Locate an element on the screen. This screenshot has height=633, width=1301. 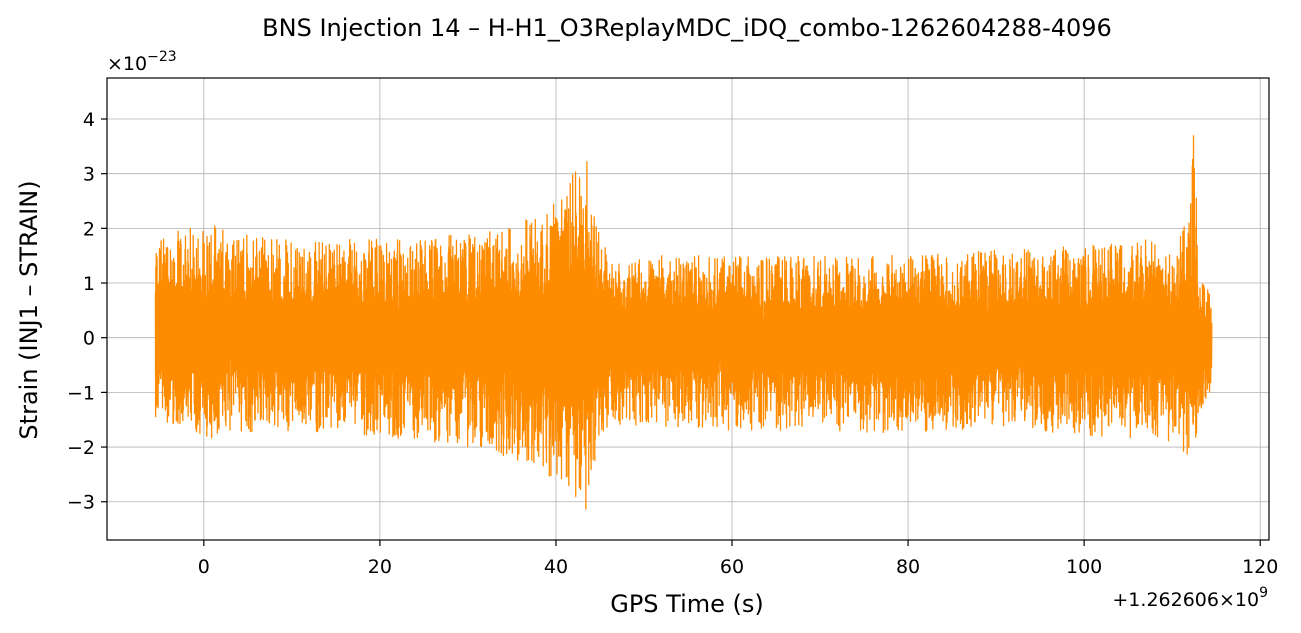
y-scale-multiplier: ×10⁻²³ is located at coordinates (142, 62).